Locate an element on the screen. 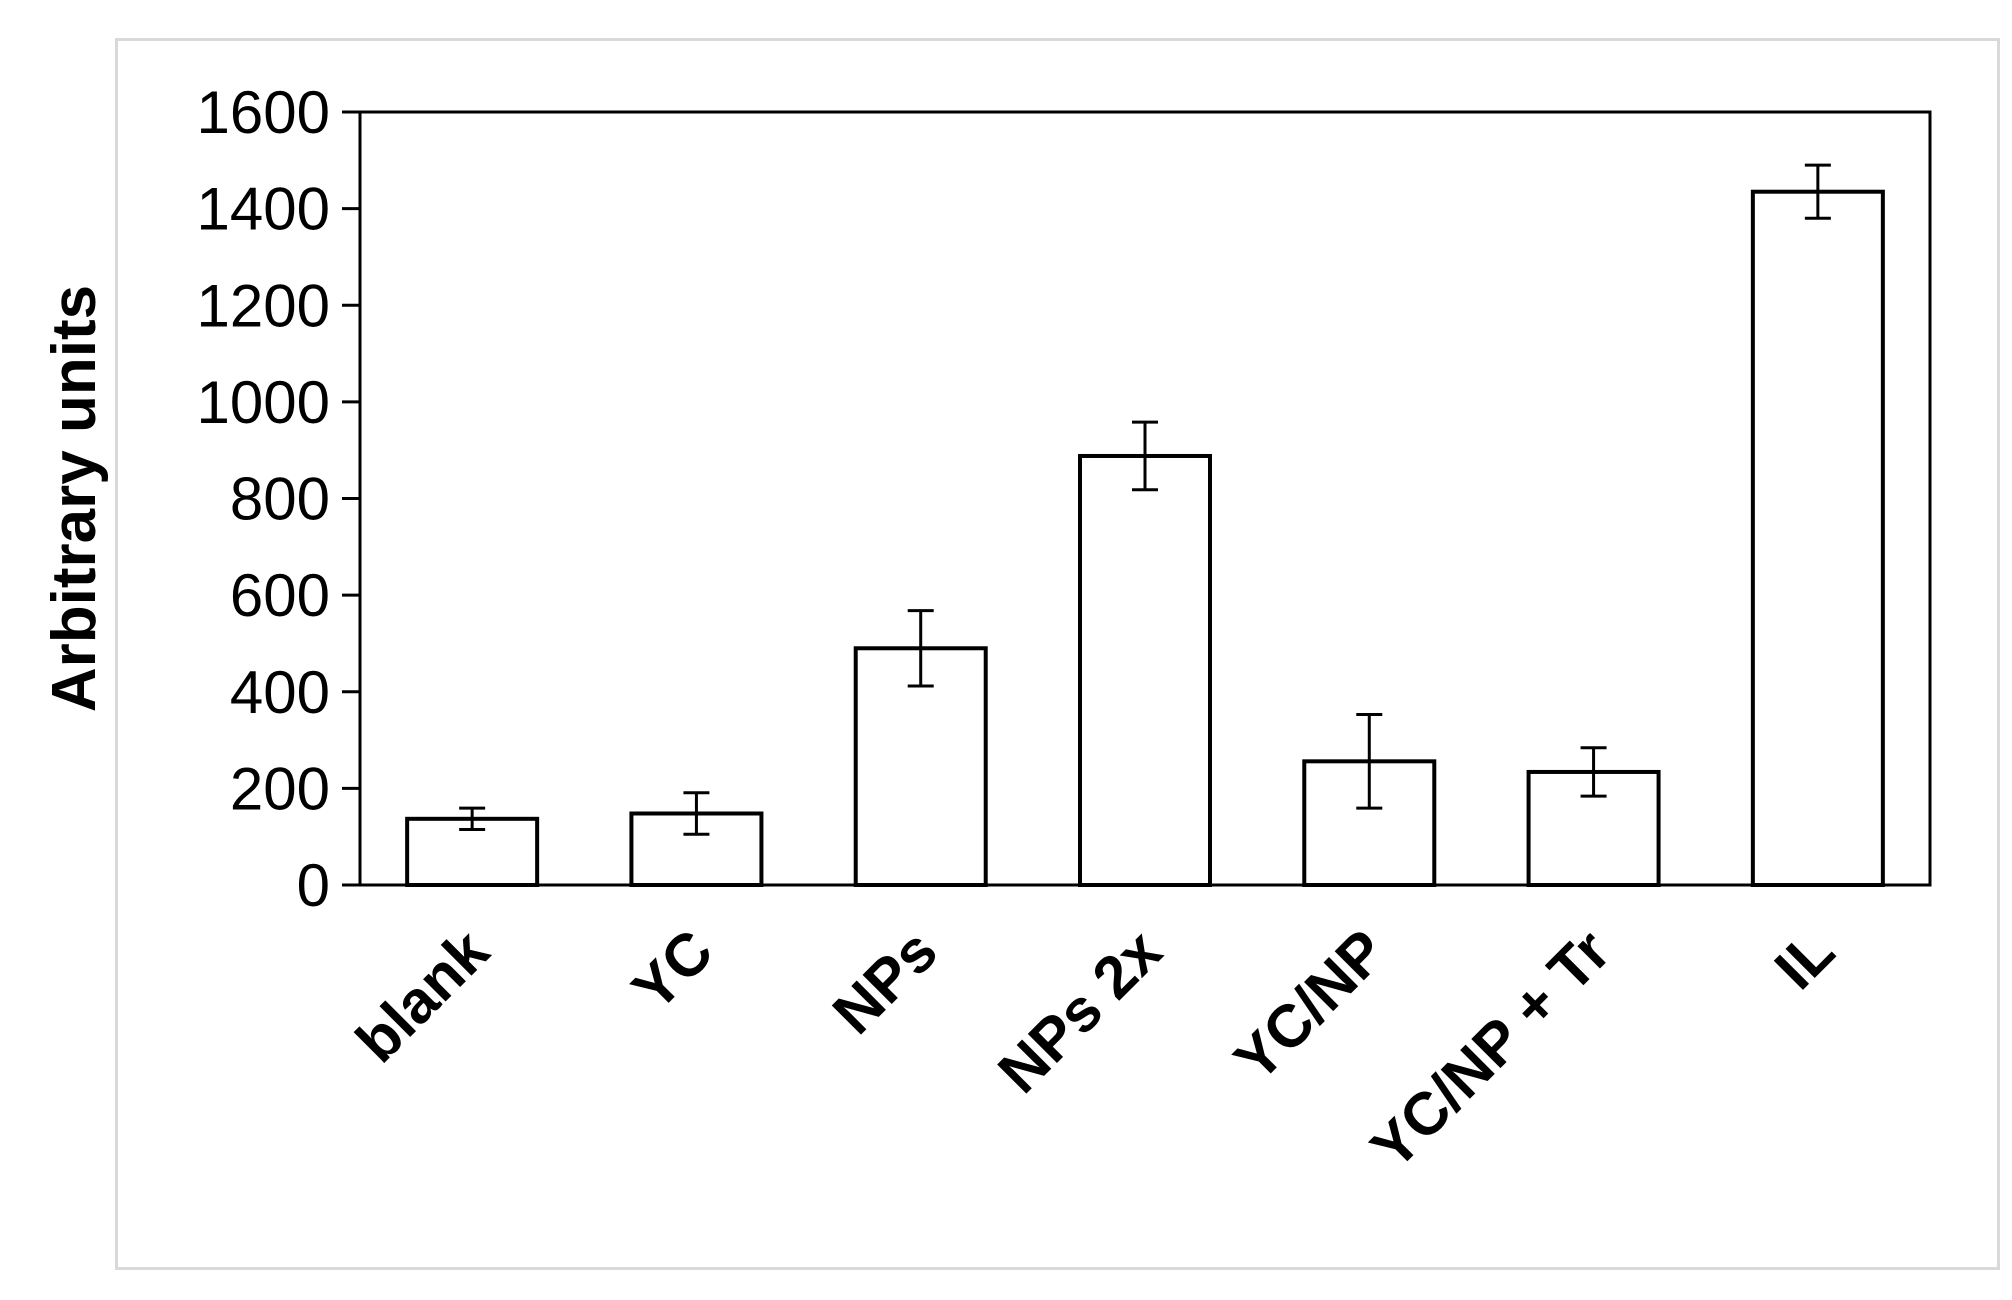  x-tick-label-5: YC/NP + Tr is located at coordinates (1490, 1049).